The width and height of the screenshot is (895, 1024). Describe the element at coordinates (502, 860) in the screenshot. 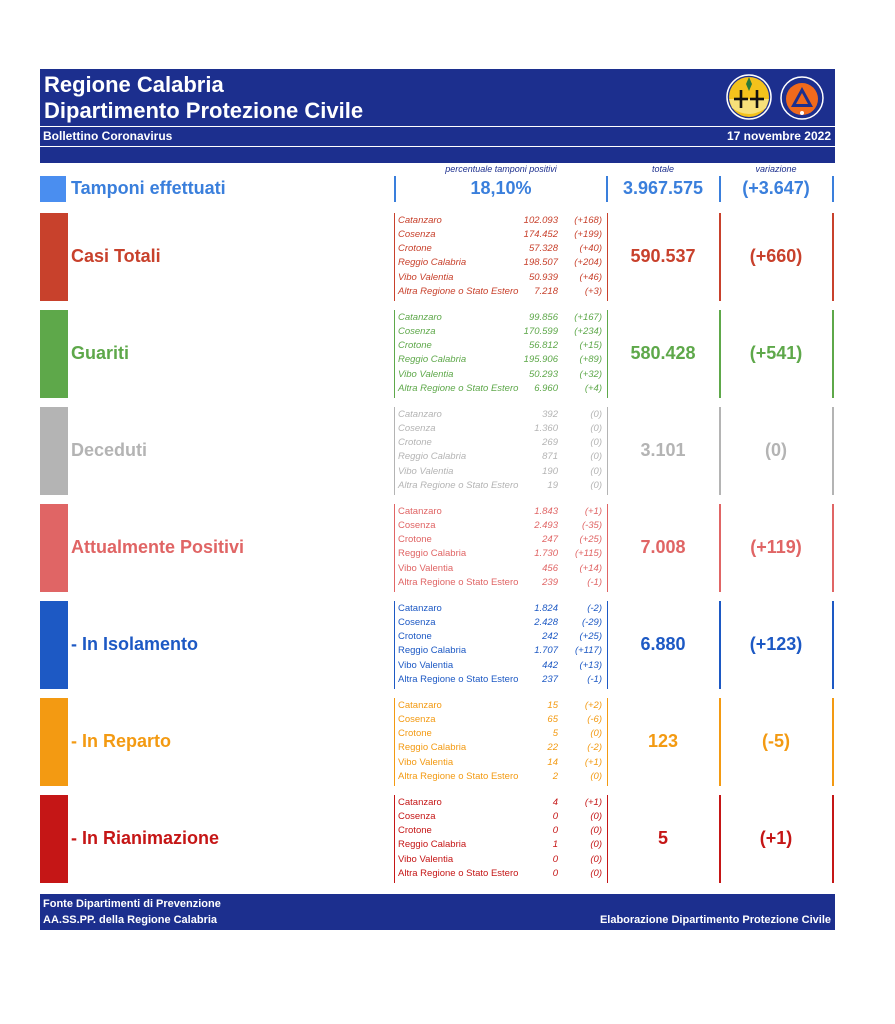

I see `list-item: Vibo Valentia 0 (0)` at that location.